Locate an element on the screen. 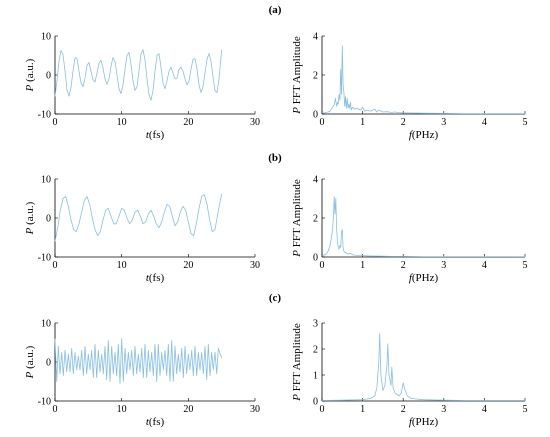 The image size is (550, 437). panel-label-c: (c) is located at coordinates (275, 298).